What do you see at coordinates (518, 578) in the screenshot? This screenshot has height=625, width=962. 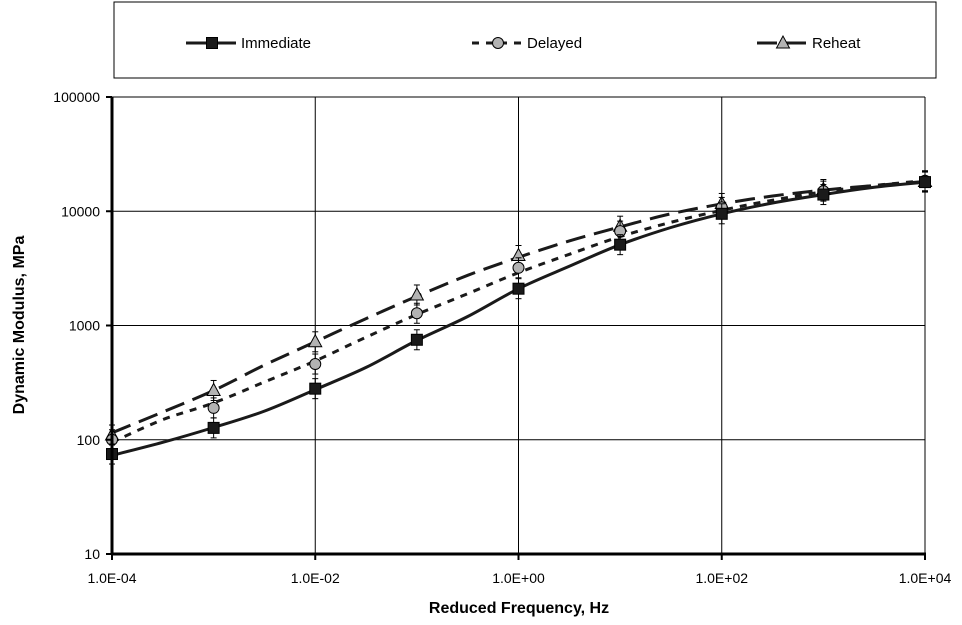 I see `x-tick-label: 1.0E+00` at bounding box center [518, 578].